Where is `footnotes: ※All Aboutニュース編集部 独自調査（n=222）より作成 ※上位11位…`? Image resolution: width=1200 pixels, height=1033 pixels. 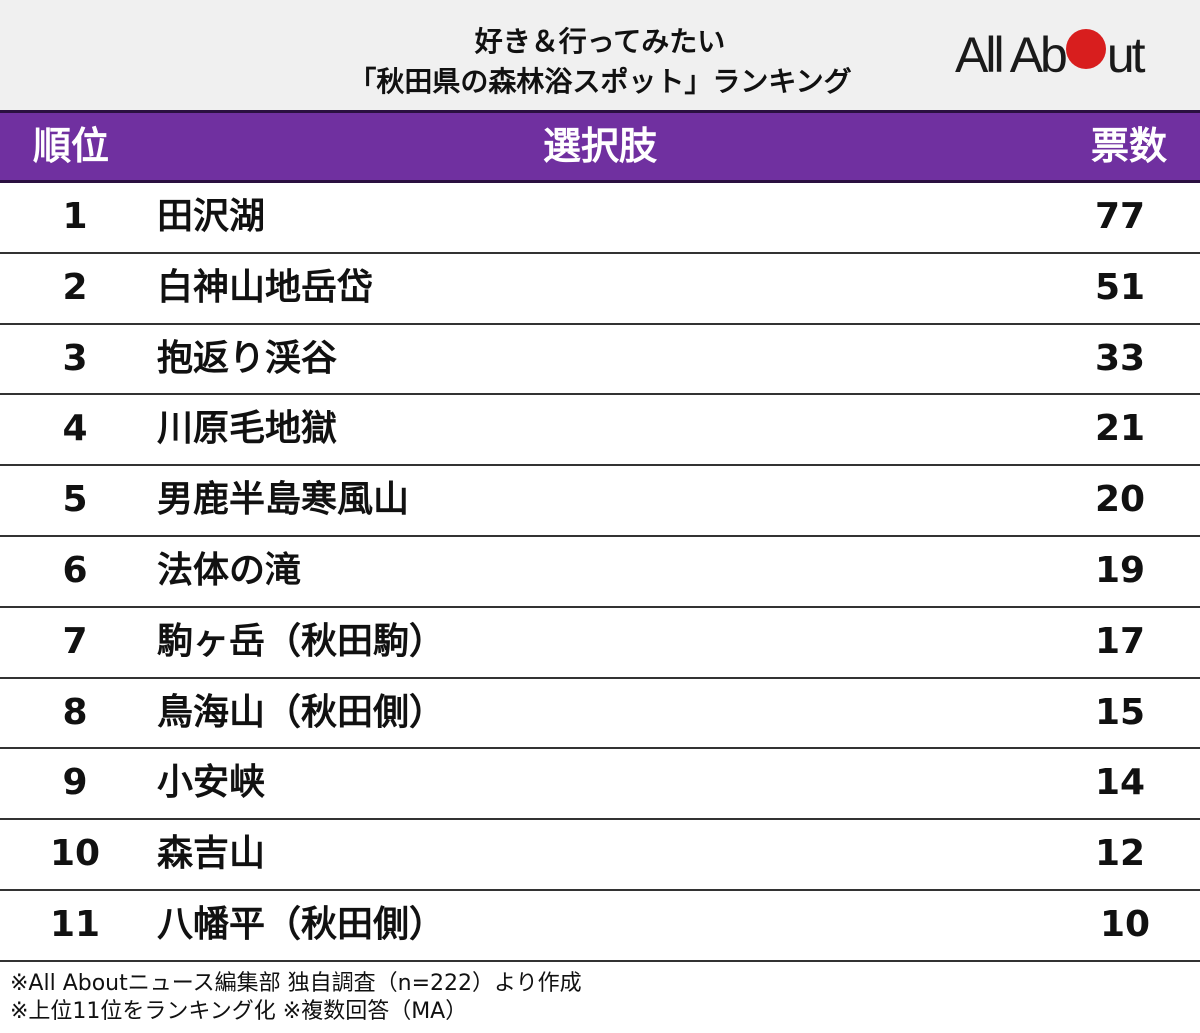 footnotes: ※All Aboutニュース編集部 独自調査（n=222）より作成 ※上位11位… is located at coordinates (600, 998).